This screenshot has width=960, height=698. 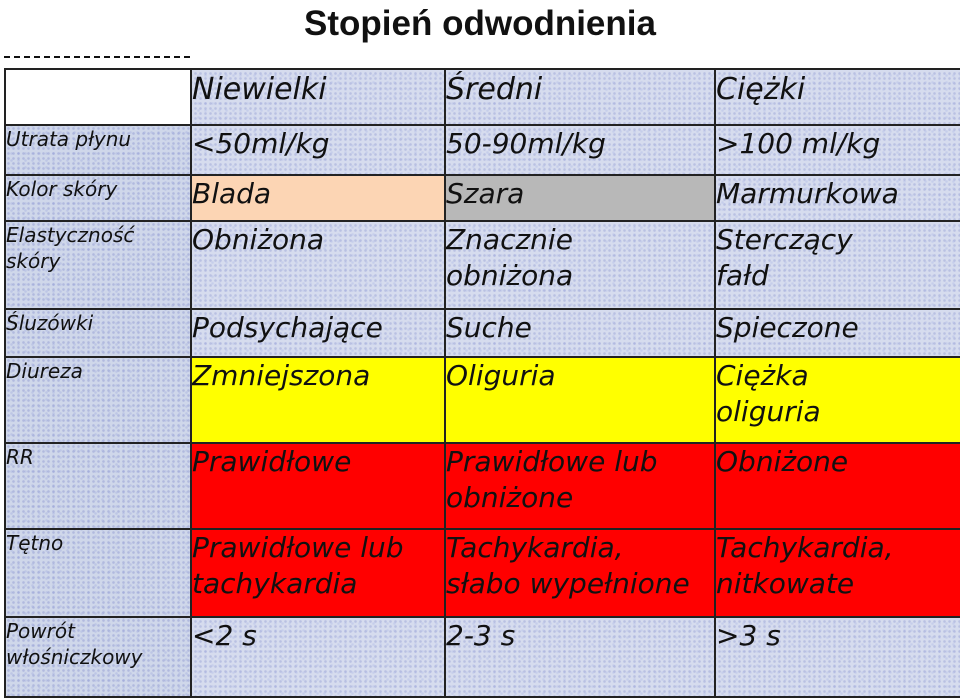 I want to click on table-cell: Blada, so click(x=318, y=198).